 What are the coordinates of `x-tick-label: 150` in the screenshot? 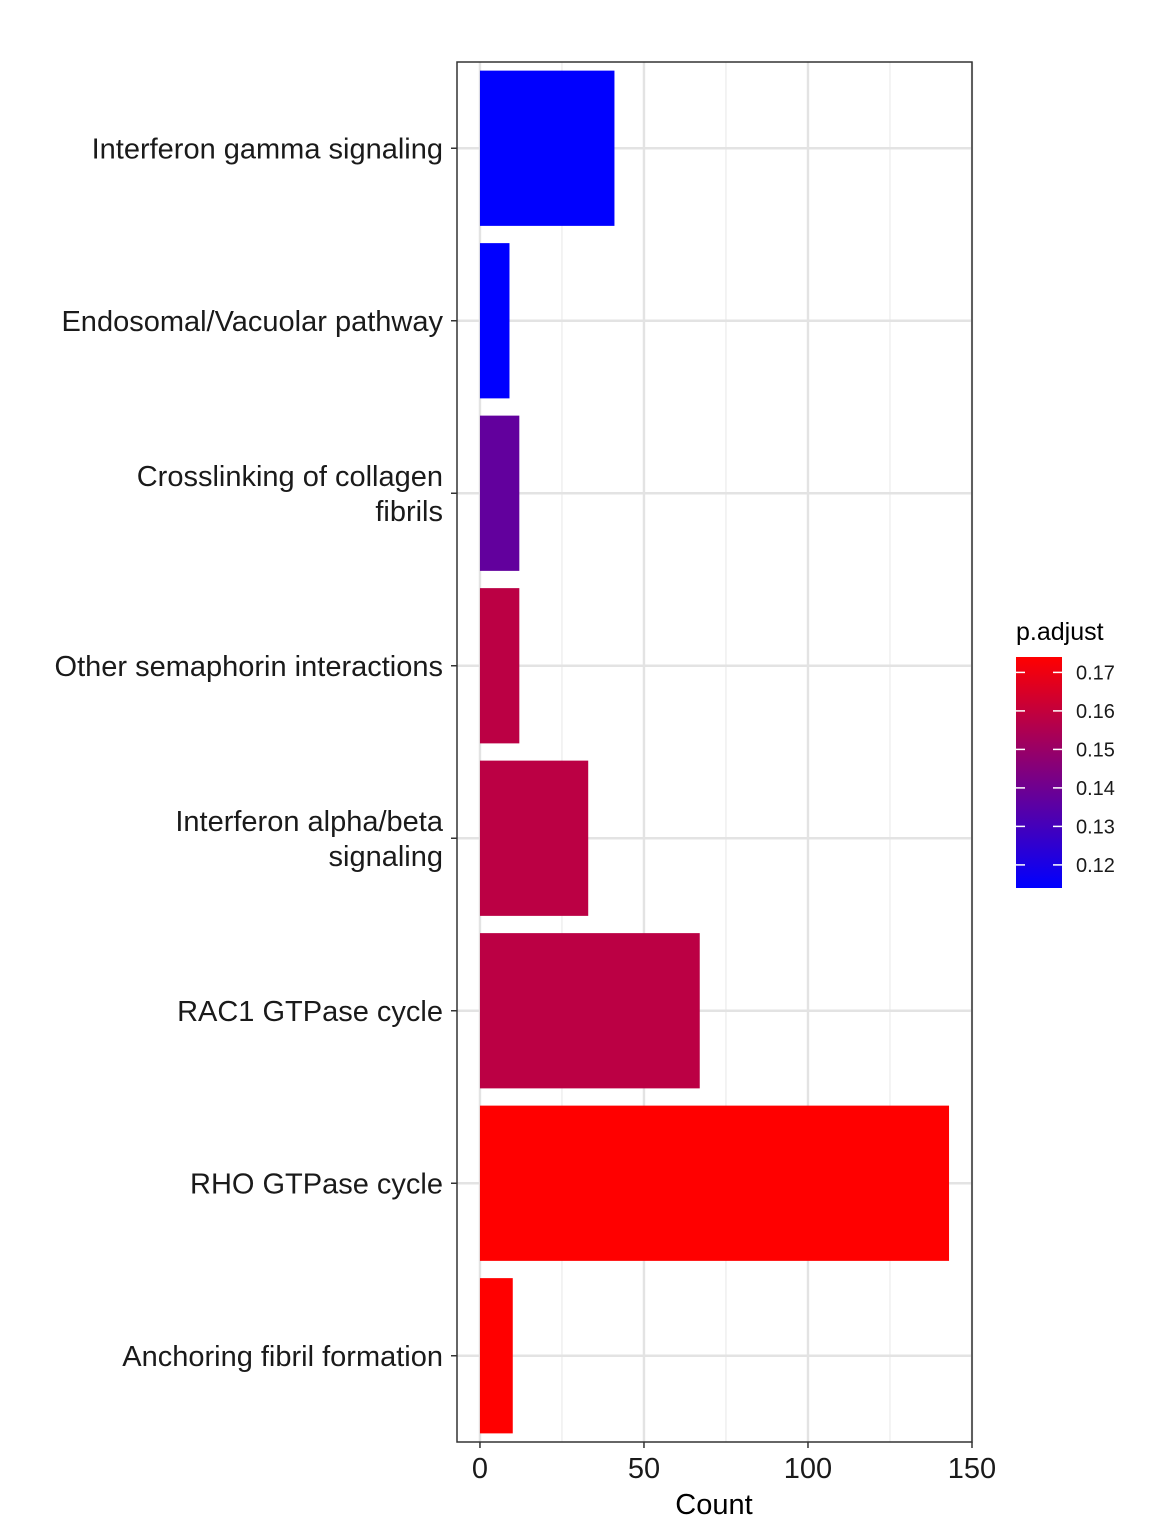 It's located at (972, 1469).